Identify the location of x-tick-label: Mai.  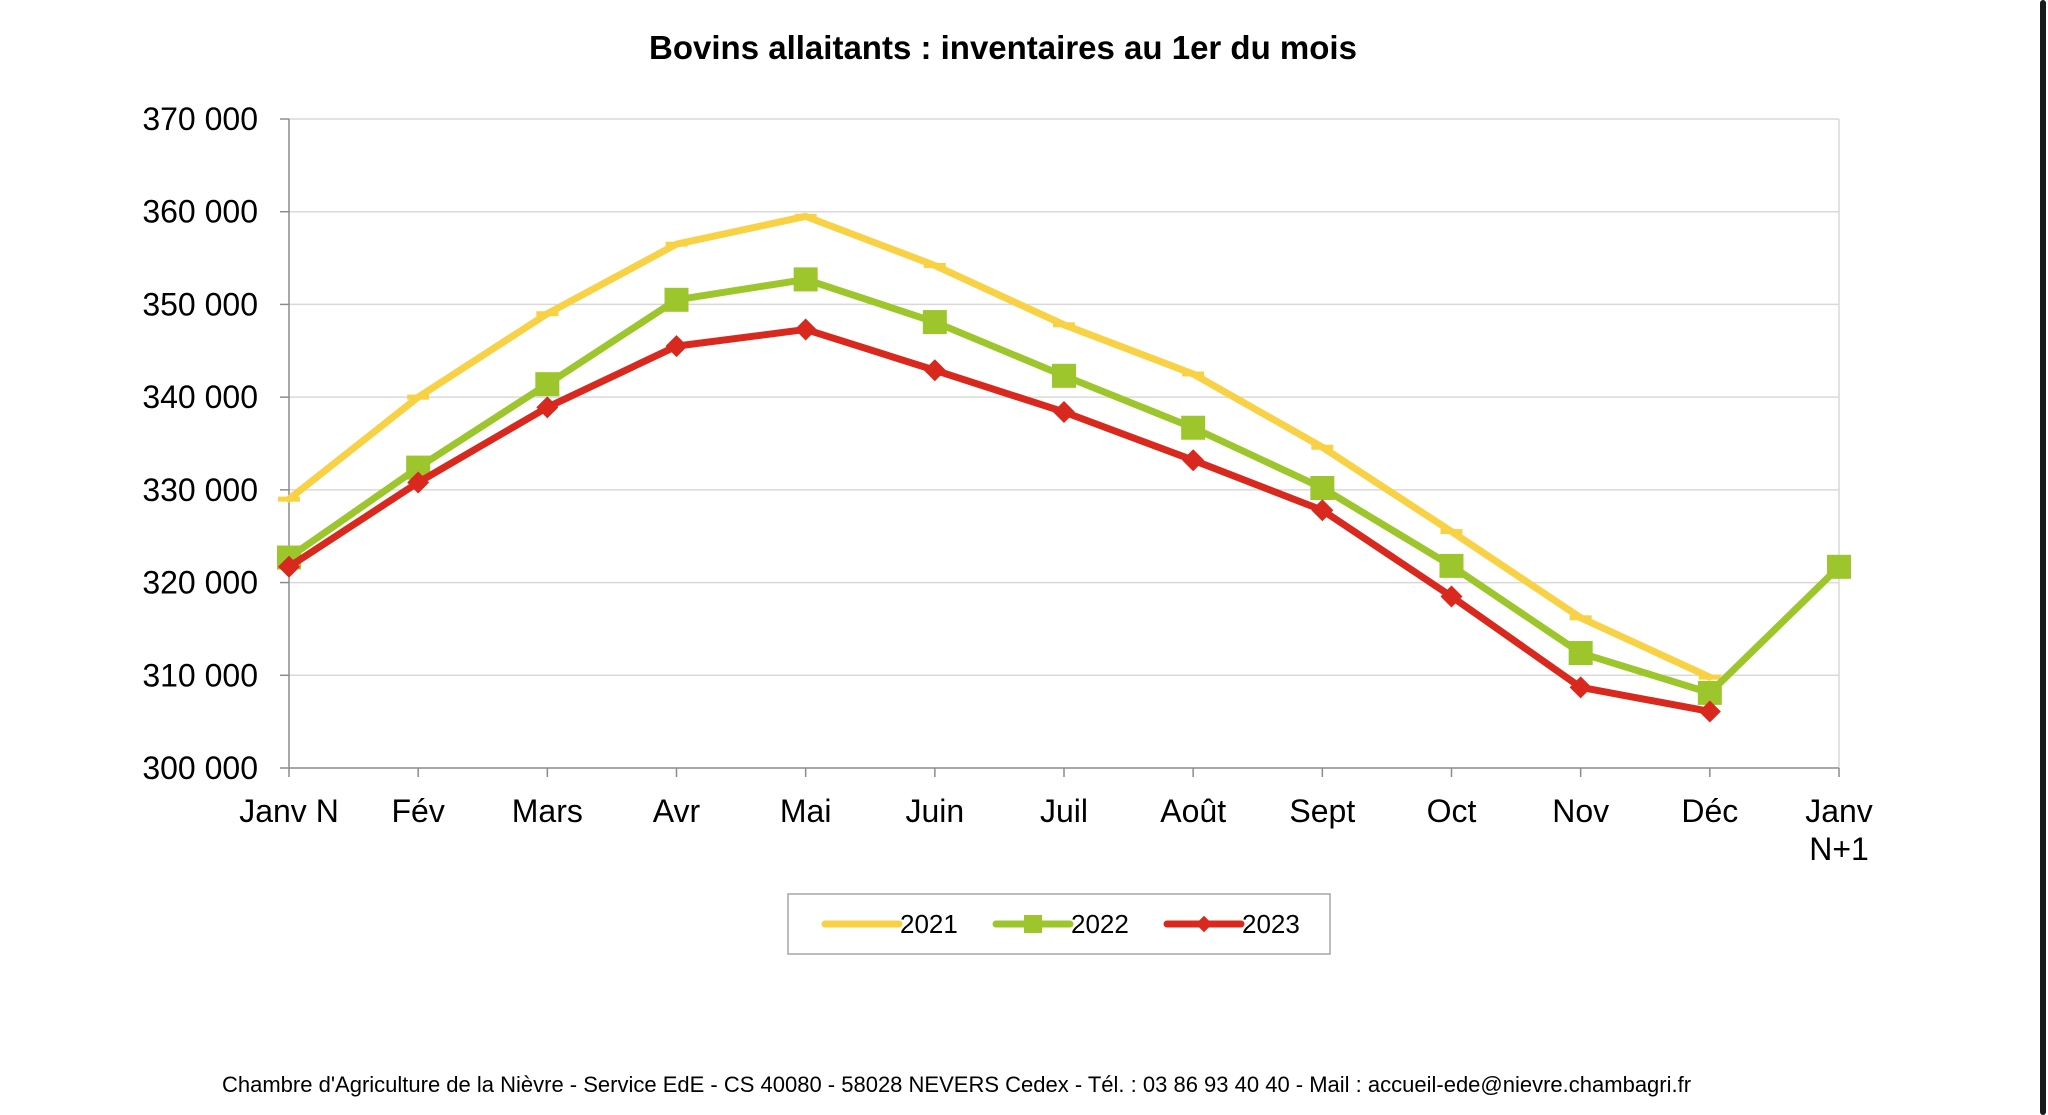
(806, 811).